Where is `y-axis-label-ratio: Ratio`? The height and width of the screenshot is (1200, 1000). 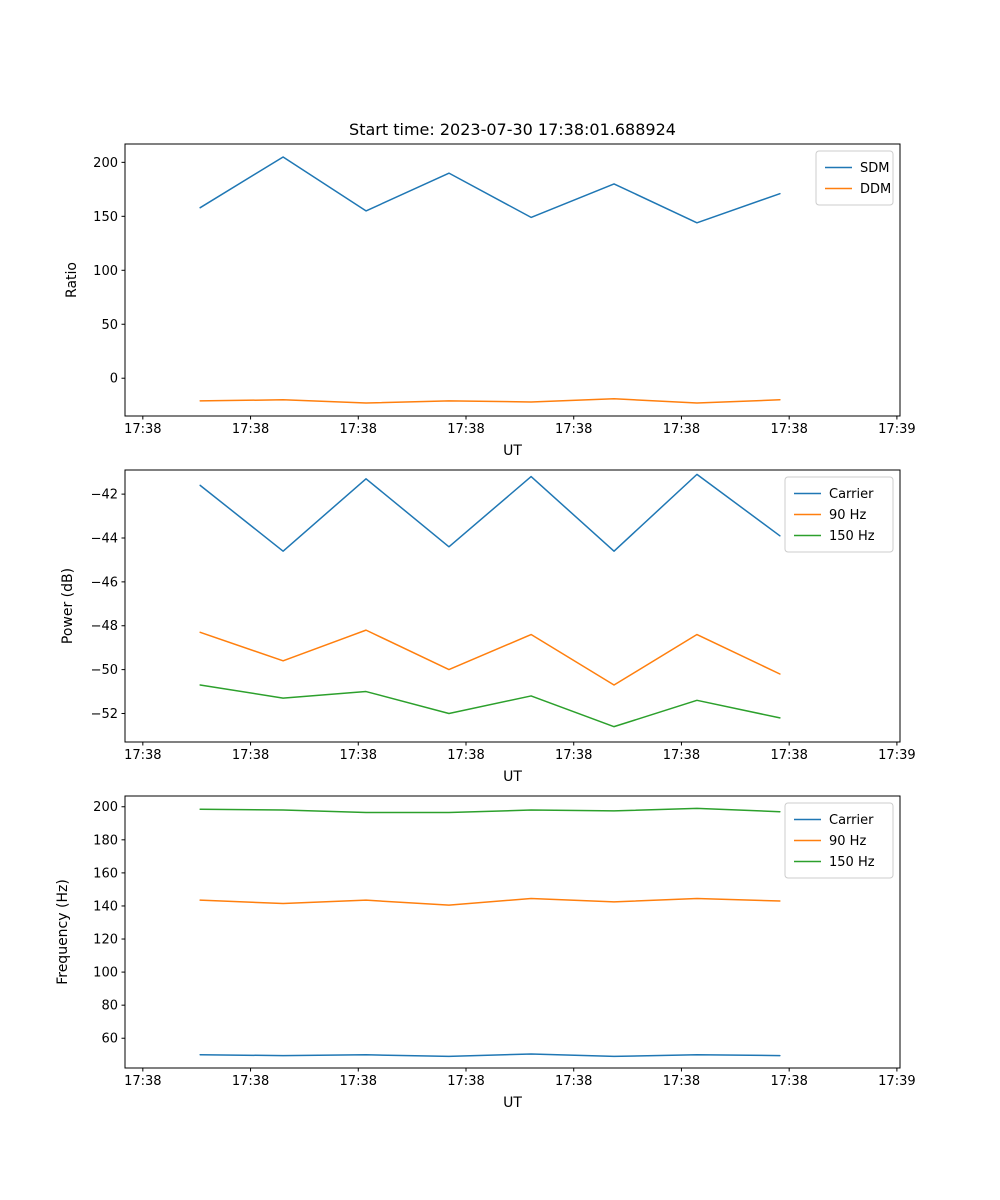 y-axis-label-ratio: Ratio is located at coordinates (72, 280).